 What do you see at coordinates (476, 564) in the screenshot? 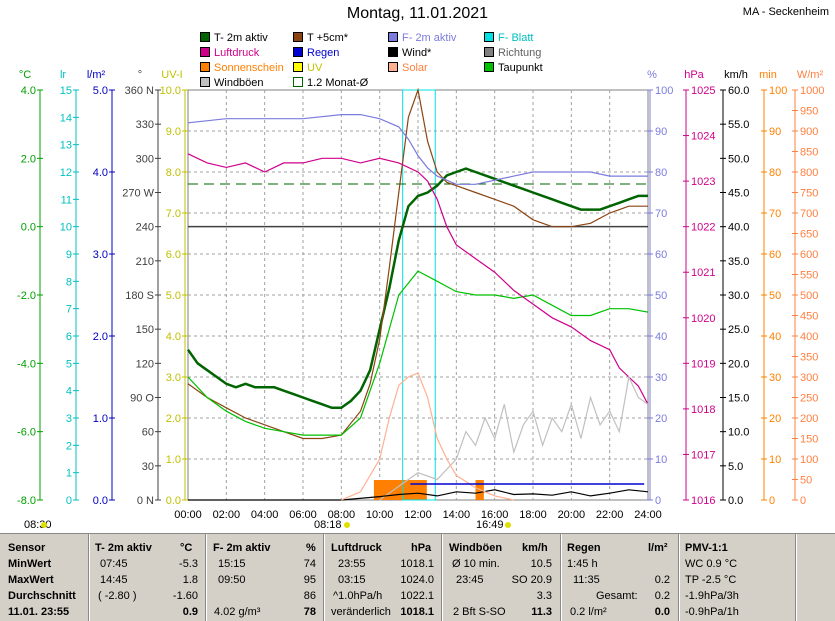
I see `gust-avg-label: Ø 10 min.` at bounding box center [476, 564].